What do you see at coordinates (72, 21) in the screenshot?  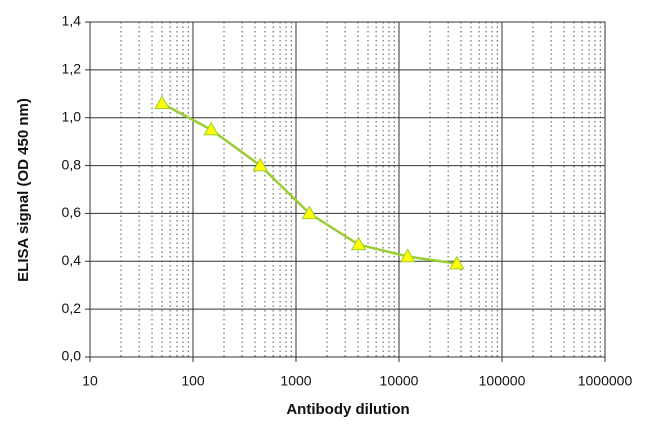 I see `y-tick-label: 1,4` at bounding box center [72, 21].